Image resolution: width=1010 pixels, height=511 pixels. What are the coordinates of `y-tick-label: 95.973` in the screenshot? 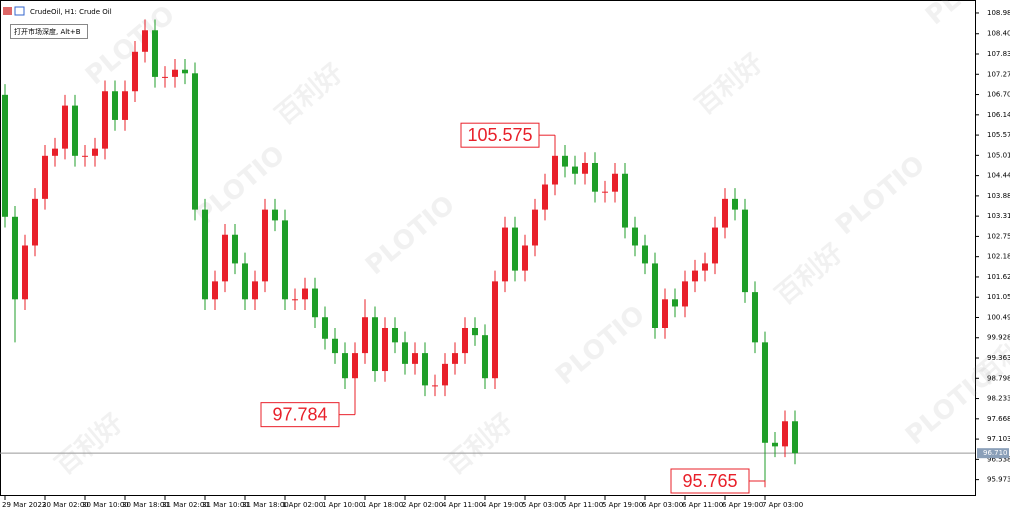 It's located at (998, 480).